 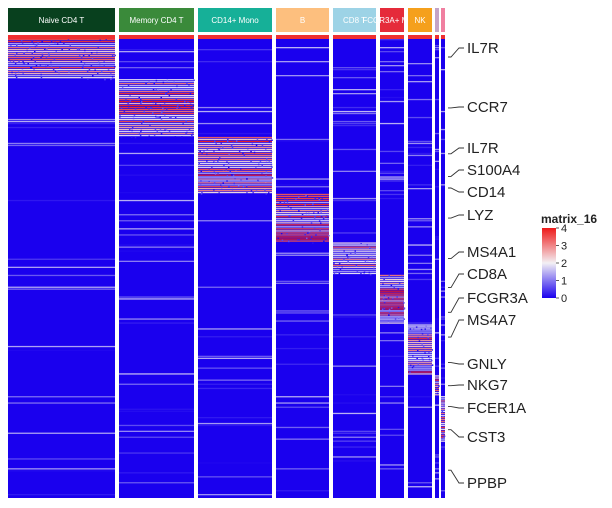 I want to click on gene-label-8: FCGR3A, so click(x=497, y=298).